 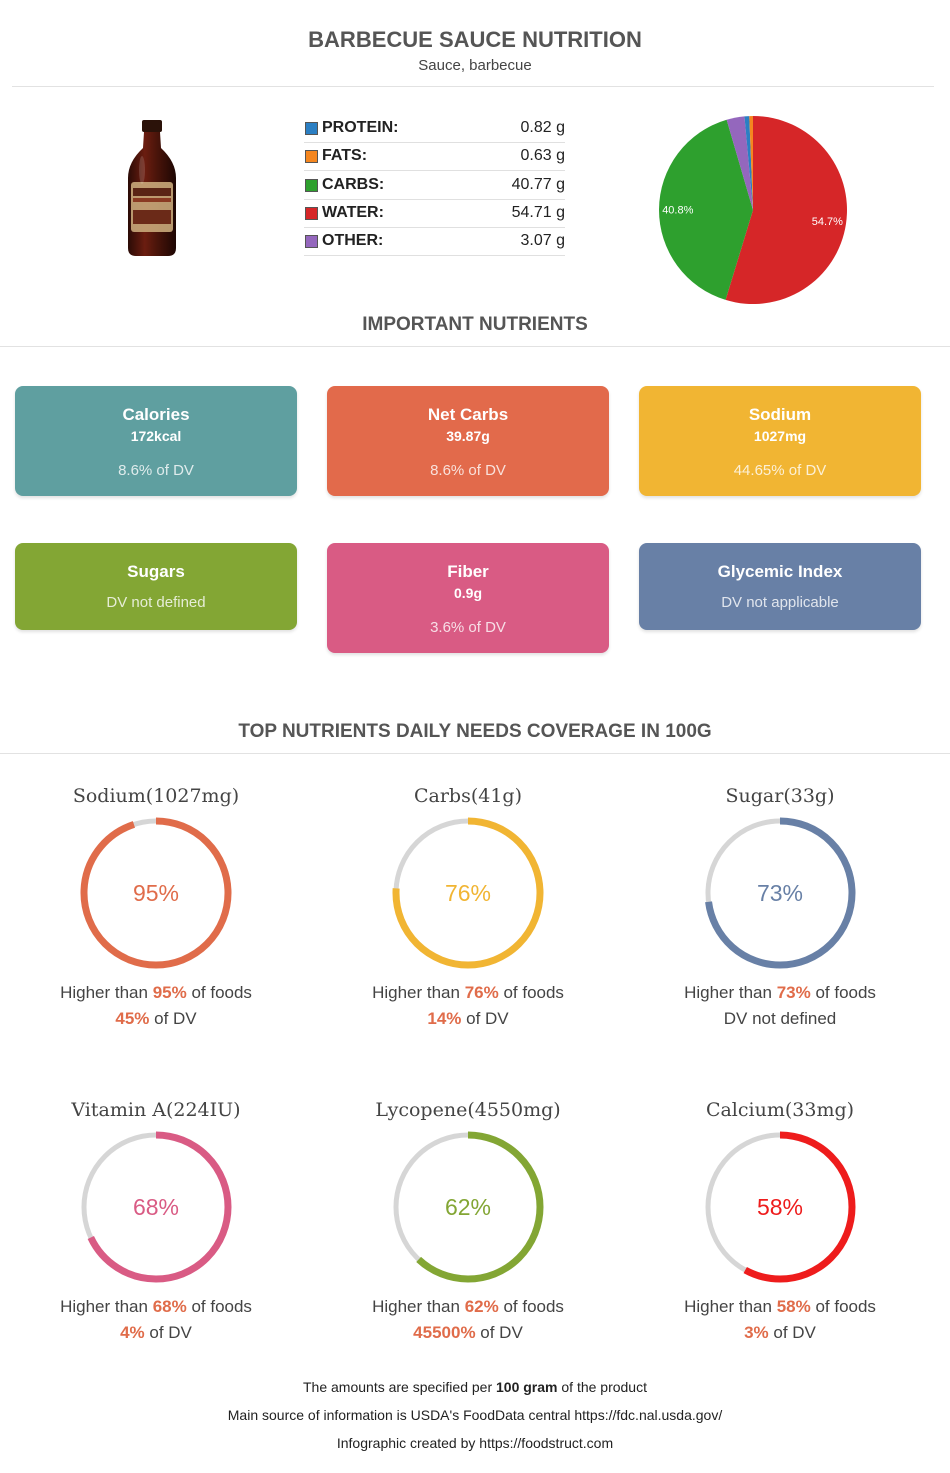 What do you see at coordinates (473, 86) in the screenshot?
I see `header-divider` at bounding box center [473, 86].